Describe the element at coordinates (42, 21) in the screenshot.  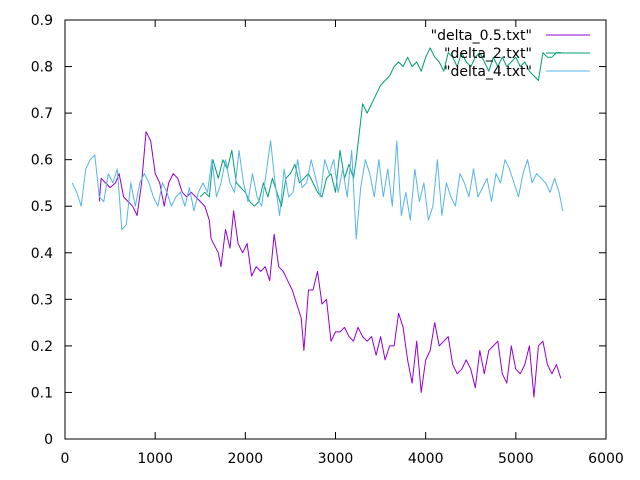
I see `y-tick-label: 0.9` at that location.